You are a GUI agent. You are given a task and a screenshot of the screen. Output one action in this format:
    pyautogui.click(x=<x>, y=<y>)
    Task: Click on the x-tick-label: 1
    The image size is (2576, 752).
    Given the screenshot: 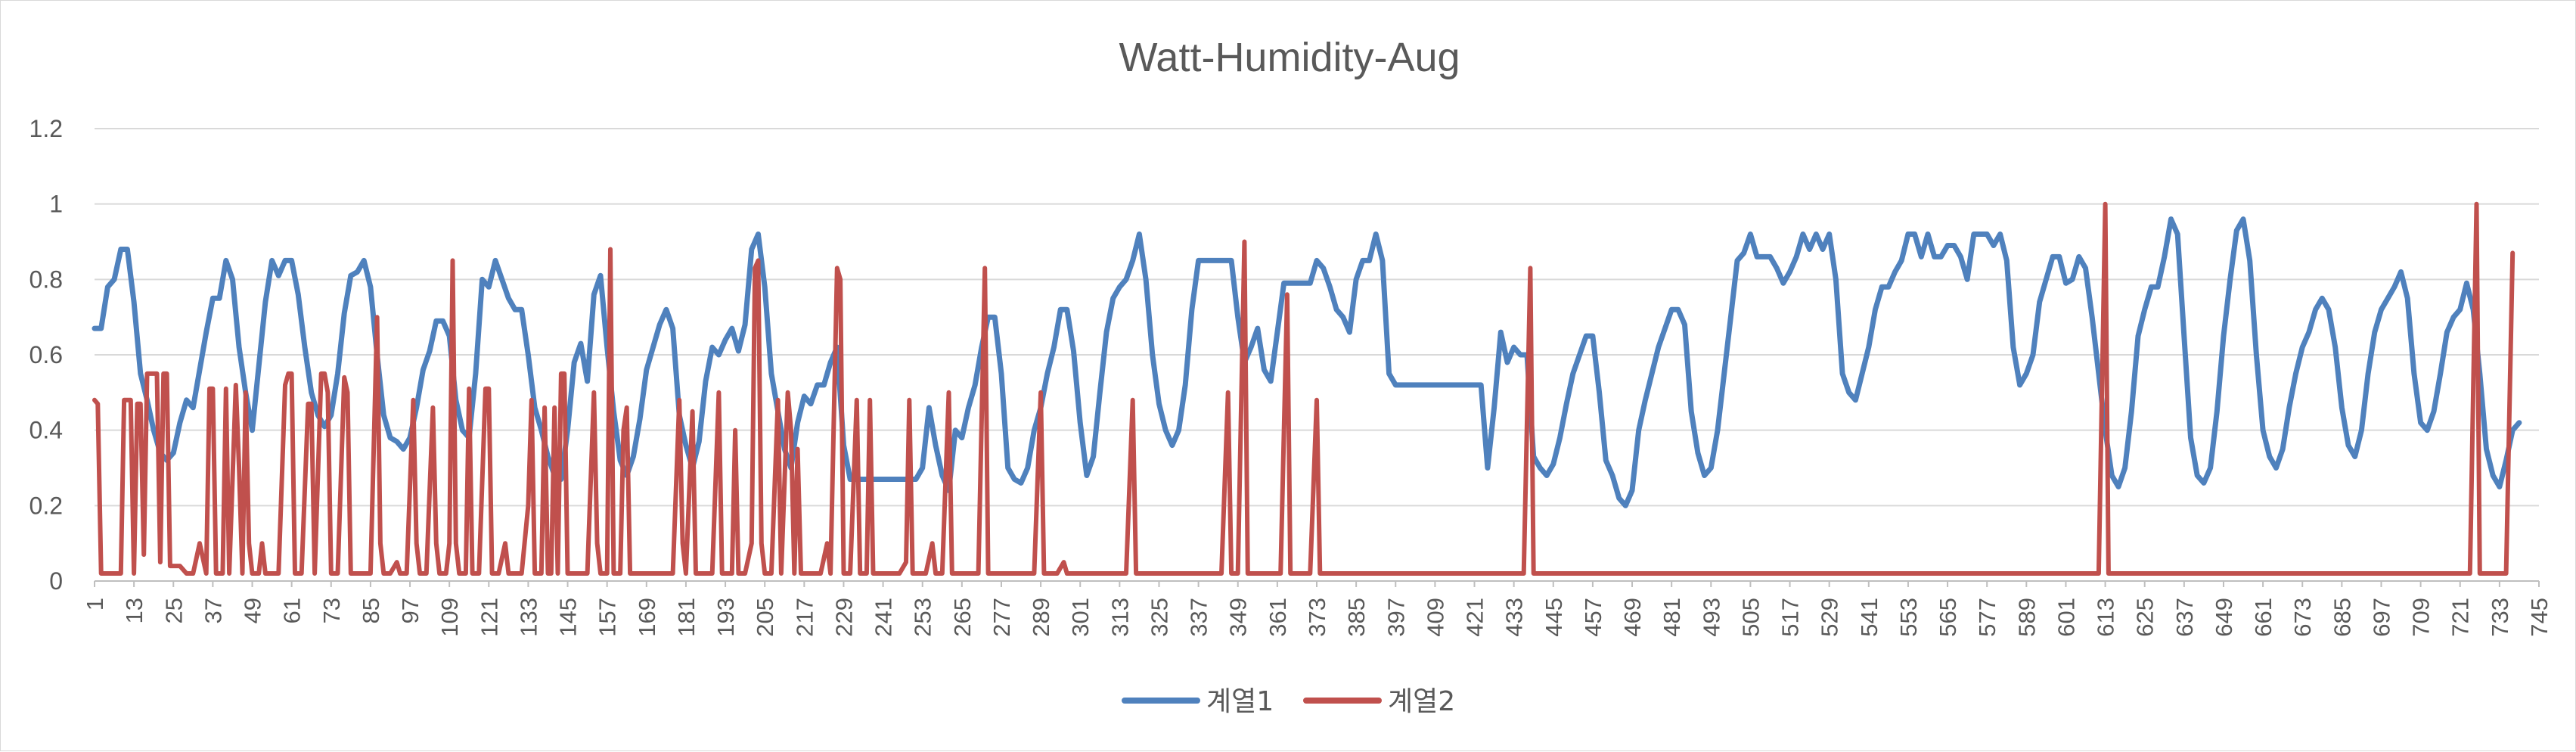 What is the action you would take?
    pyautogui.click(x=95, y=604)
    